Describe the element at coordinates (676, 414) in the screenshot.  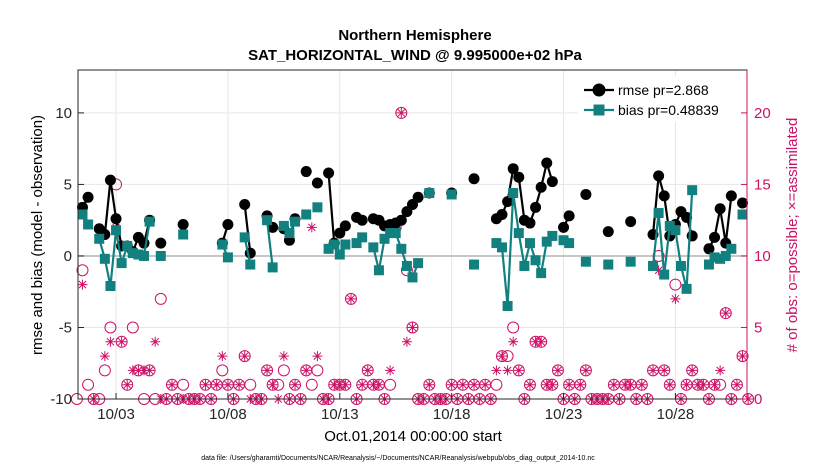
I see `x-tick-label: 10/28` at that location.